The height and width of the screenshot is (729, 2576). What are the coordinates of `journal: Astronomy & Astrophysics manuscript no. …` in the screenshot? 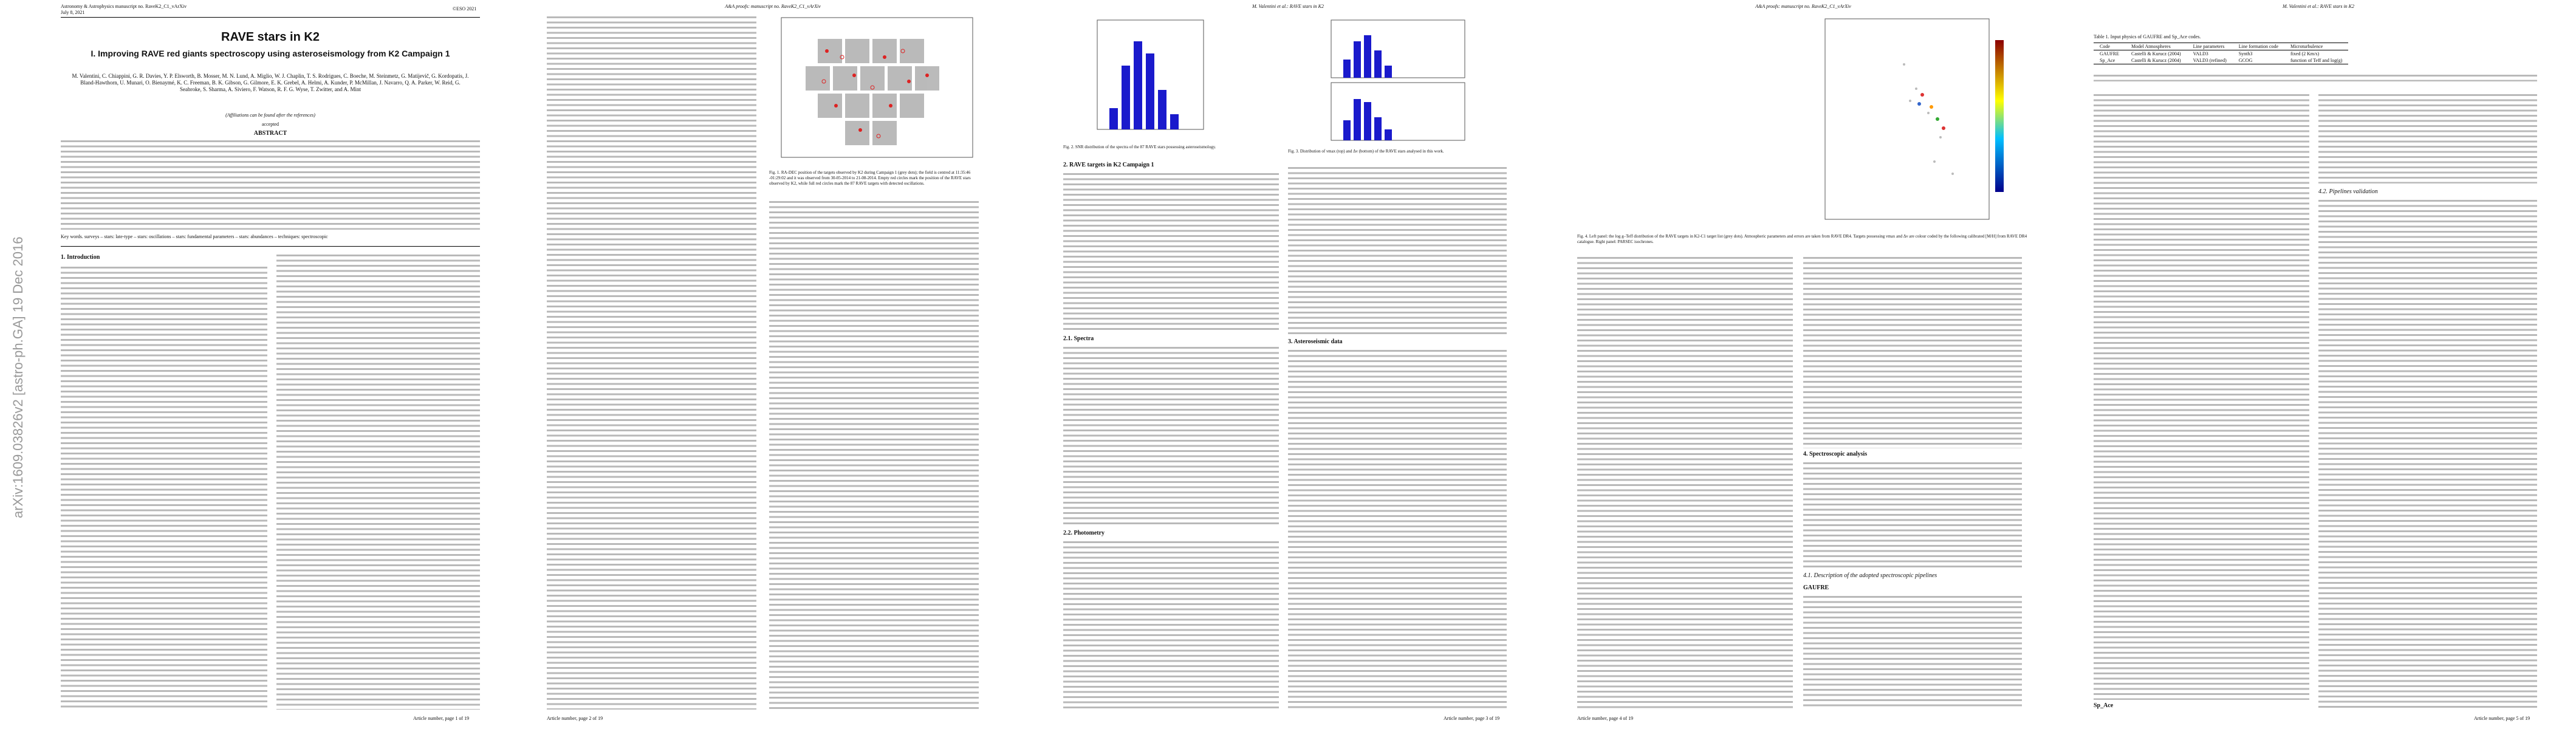 It's located at (124, 7).